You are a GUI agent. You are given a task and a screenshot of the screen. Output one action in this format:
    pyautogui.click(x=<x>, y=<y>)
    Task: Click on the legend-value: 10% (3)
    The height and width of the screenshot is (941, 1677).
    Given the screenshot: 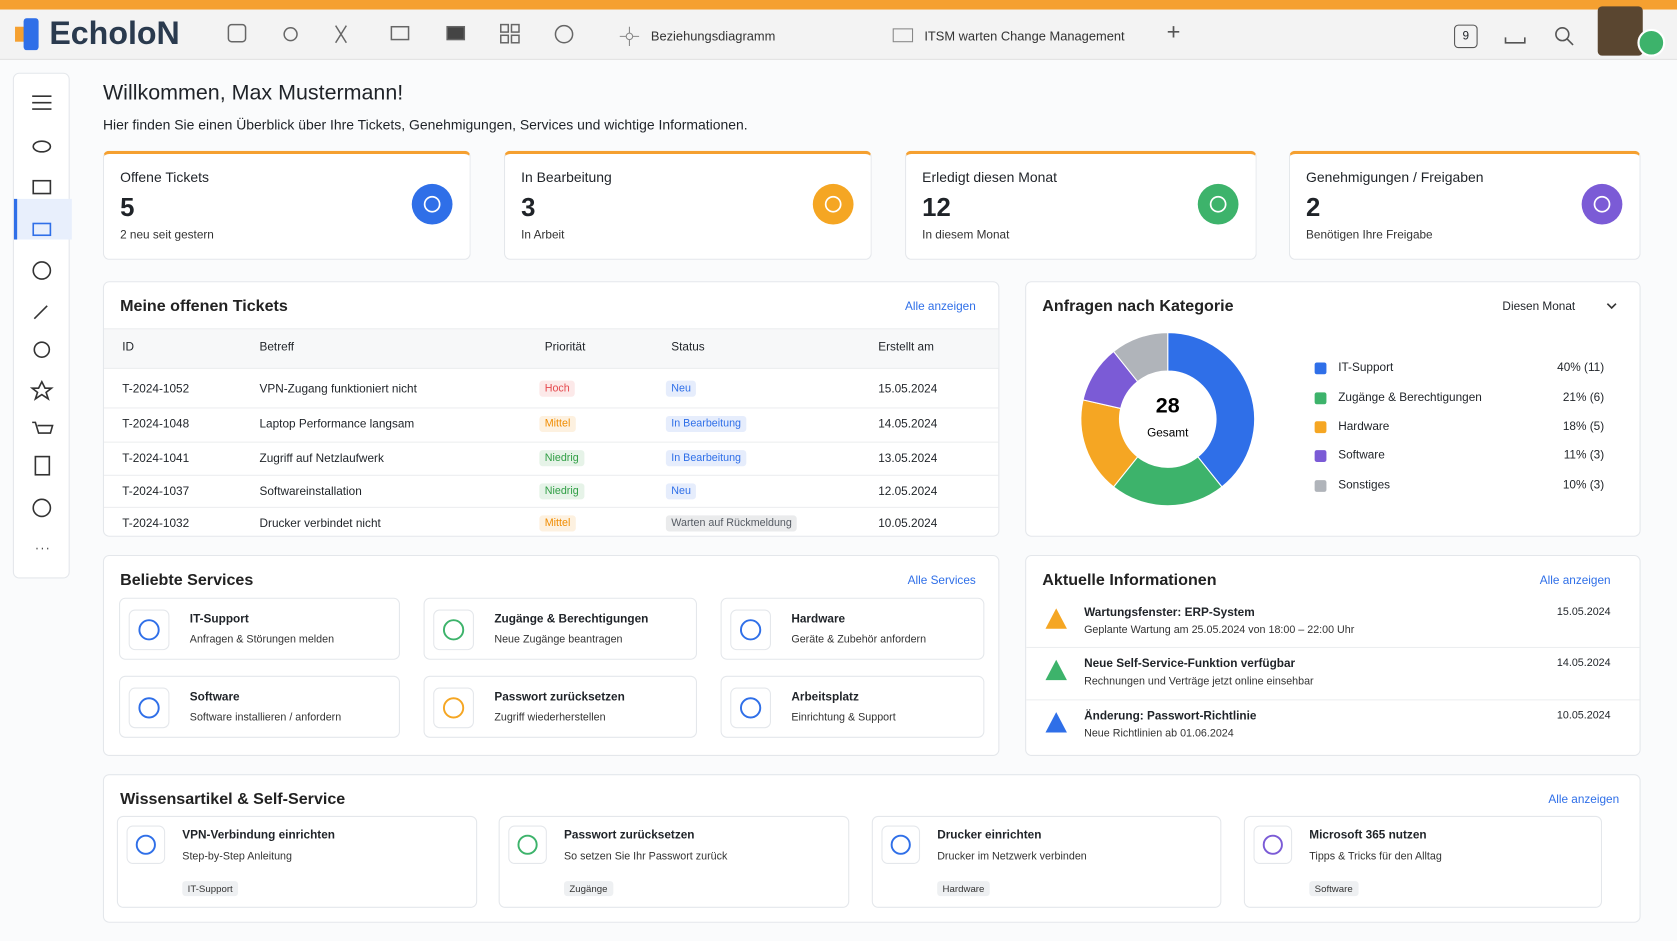 What is the action you would take?
    pyautogui.click(x=1583, y=485)
    